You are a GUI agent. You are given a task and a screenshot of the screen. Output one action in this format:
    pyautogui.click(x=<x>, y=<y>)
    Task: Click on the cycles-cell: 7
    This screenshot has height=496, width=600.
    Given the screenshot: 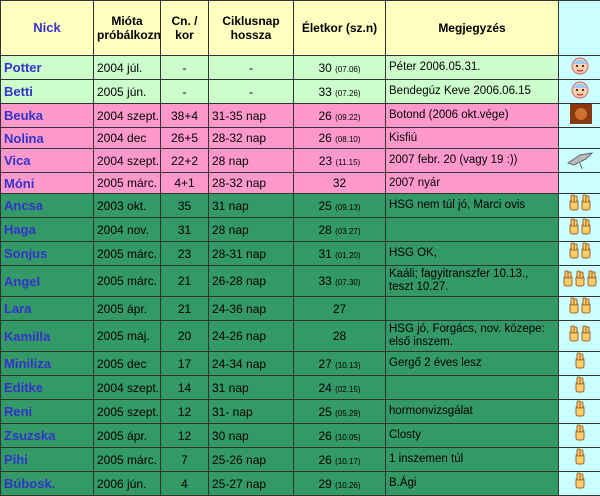 What is the action you would take?
    pyautogui.click(x=185, y=460)
    